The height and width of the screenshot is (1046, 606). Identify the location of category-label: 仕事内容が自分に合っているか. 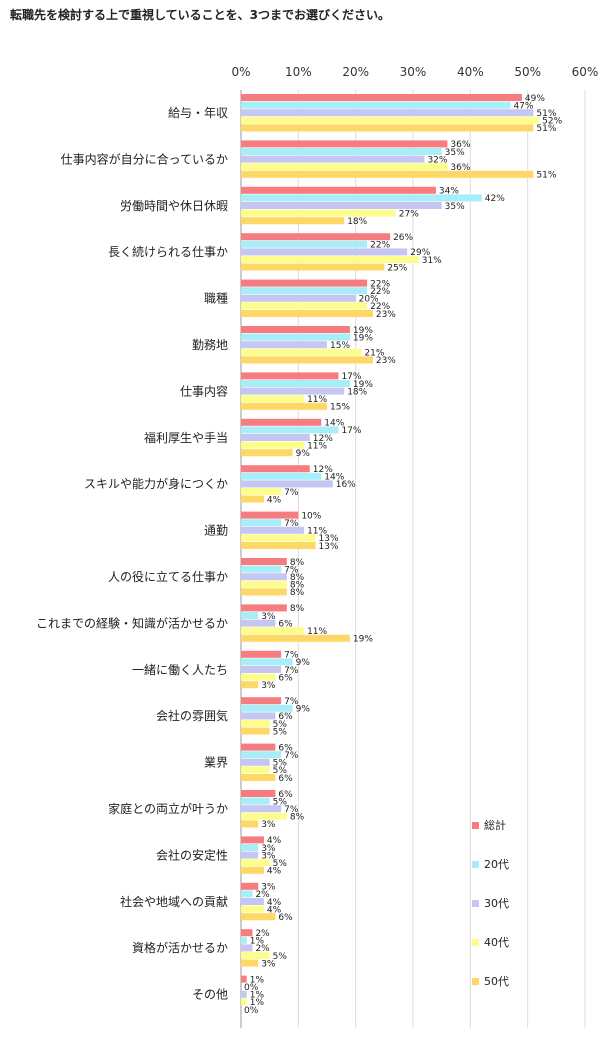
(144, 158).